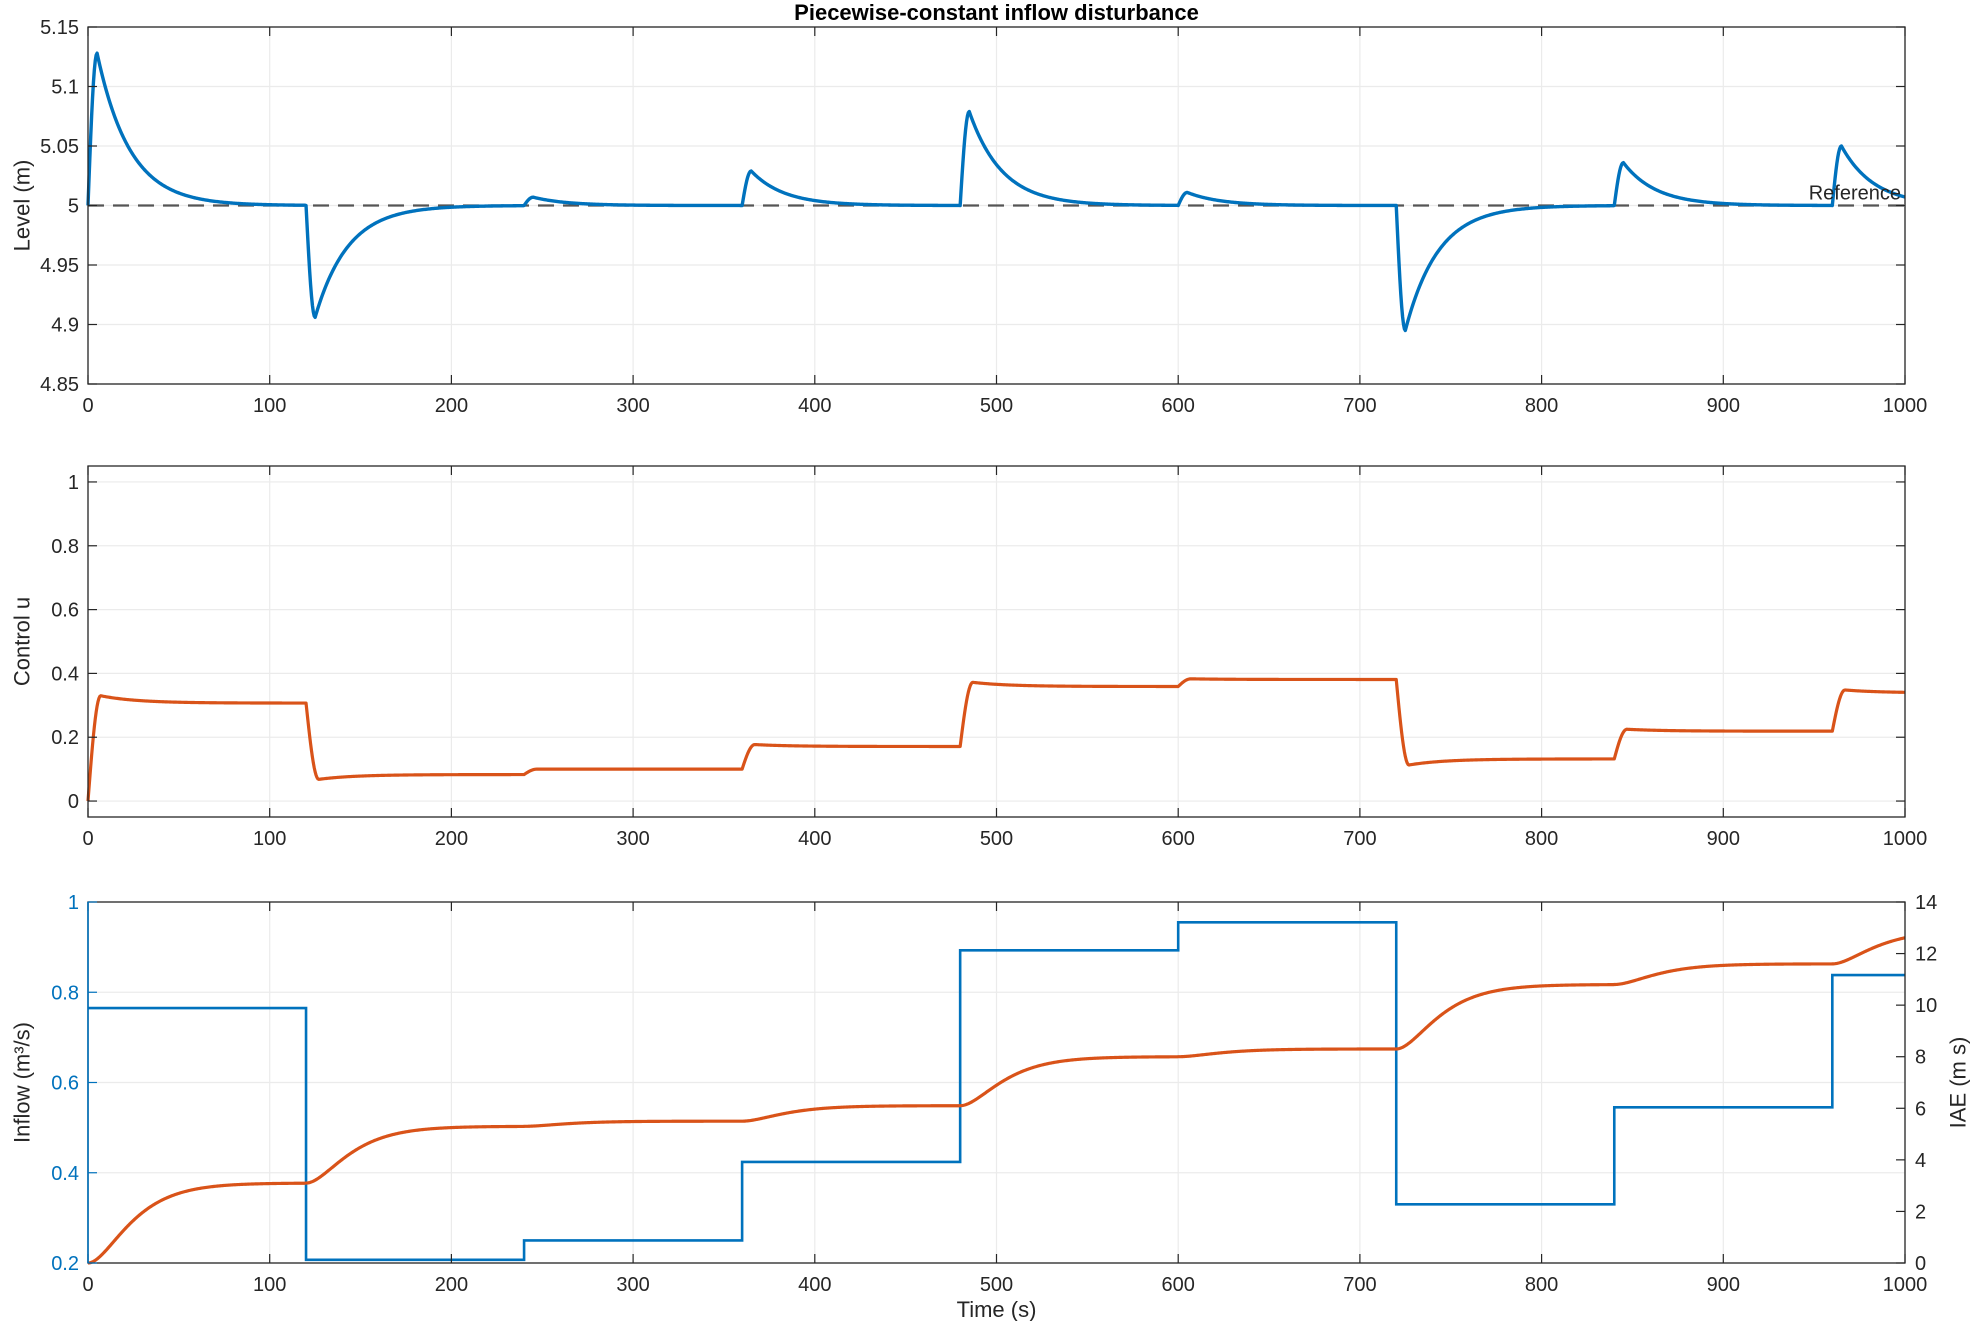  Describe the element at coordinates (996, 12) in the screenshot. I see `chart-title: Piecewise-constant inflow disturbance` at that location.